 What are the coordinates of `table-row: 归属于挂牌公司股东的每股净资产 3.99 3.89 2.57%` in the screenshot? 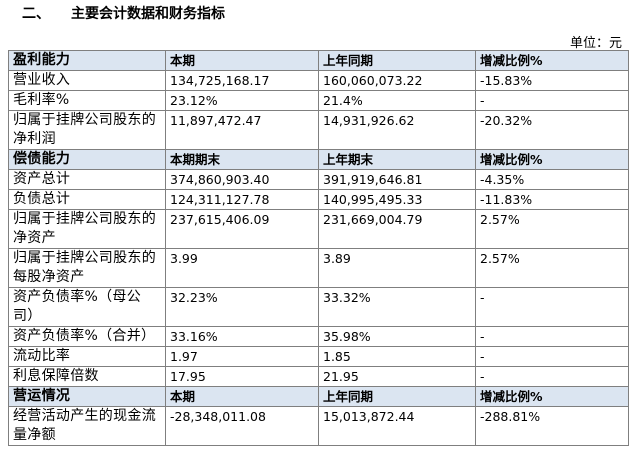 It's located at (318, 268).